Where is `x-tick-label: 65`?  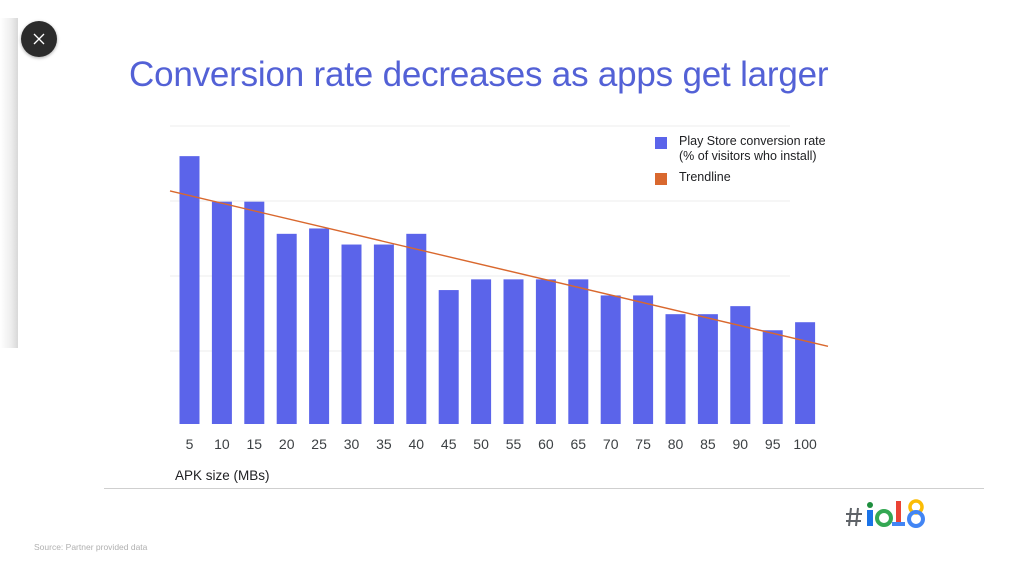
x-tick-label: 65 is located at coordinates (579, 444).